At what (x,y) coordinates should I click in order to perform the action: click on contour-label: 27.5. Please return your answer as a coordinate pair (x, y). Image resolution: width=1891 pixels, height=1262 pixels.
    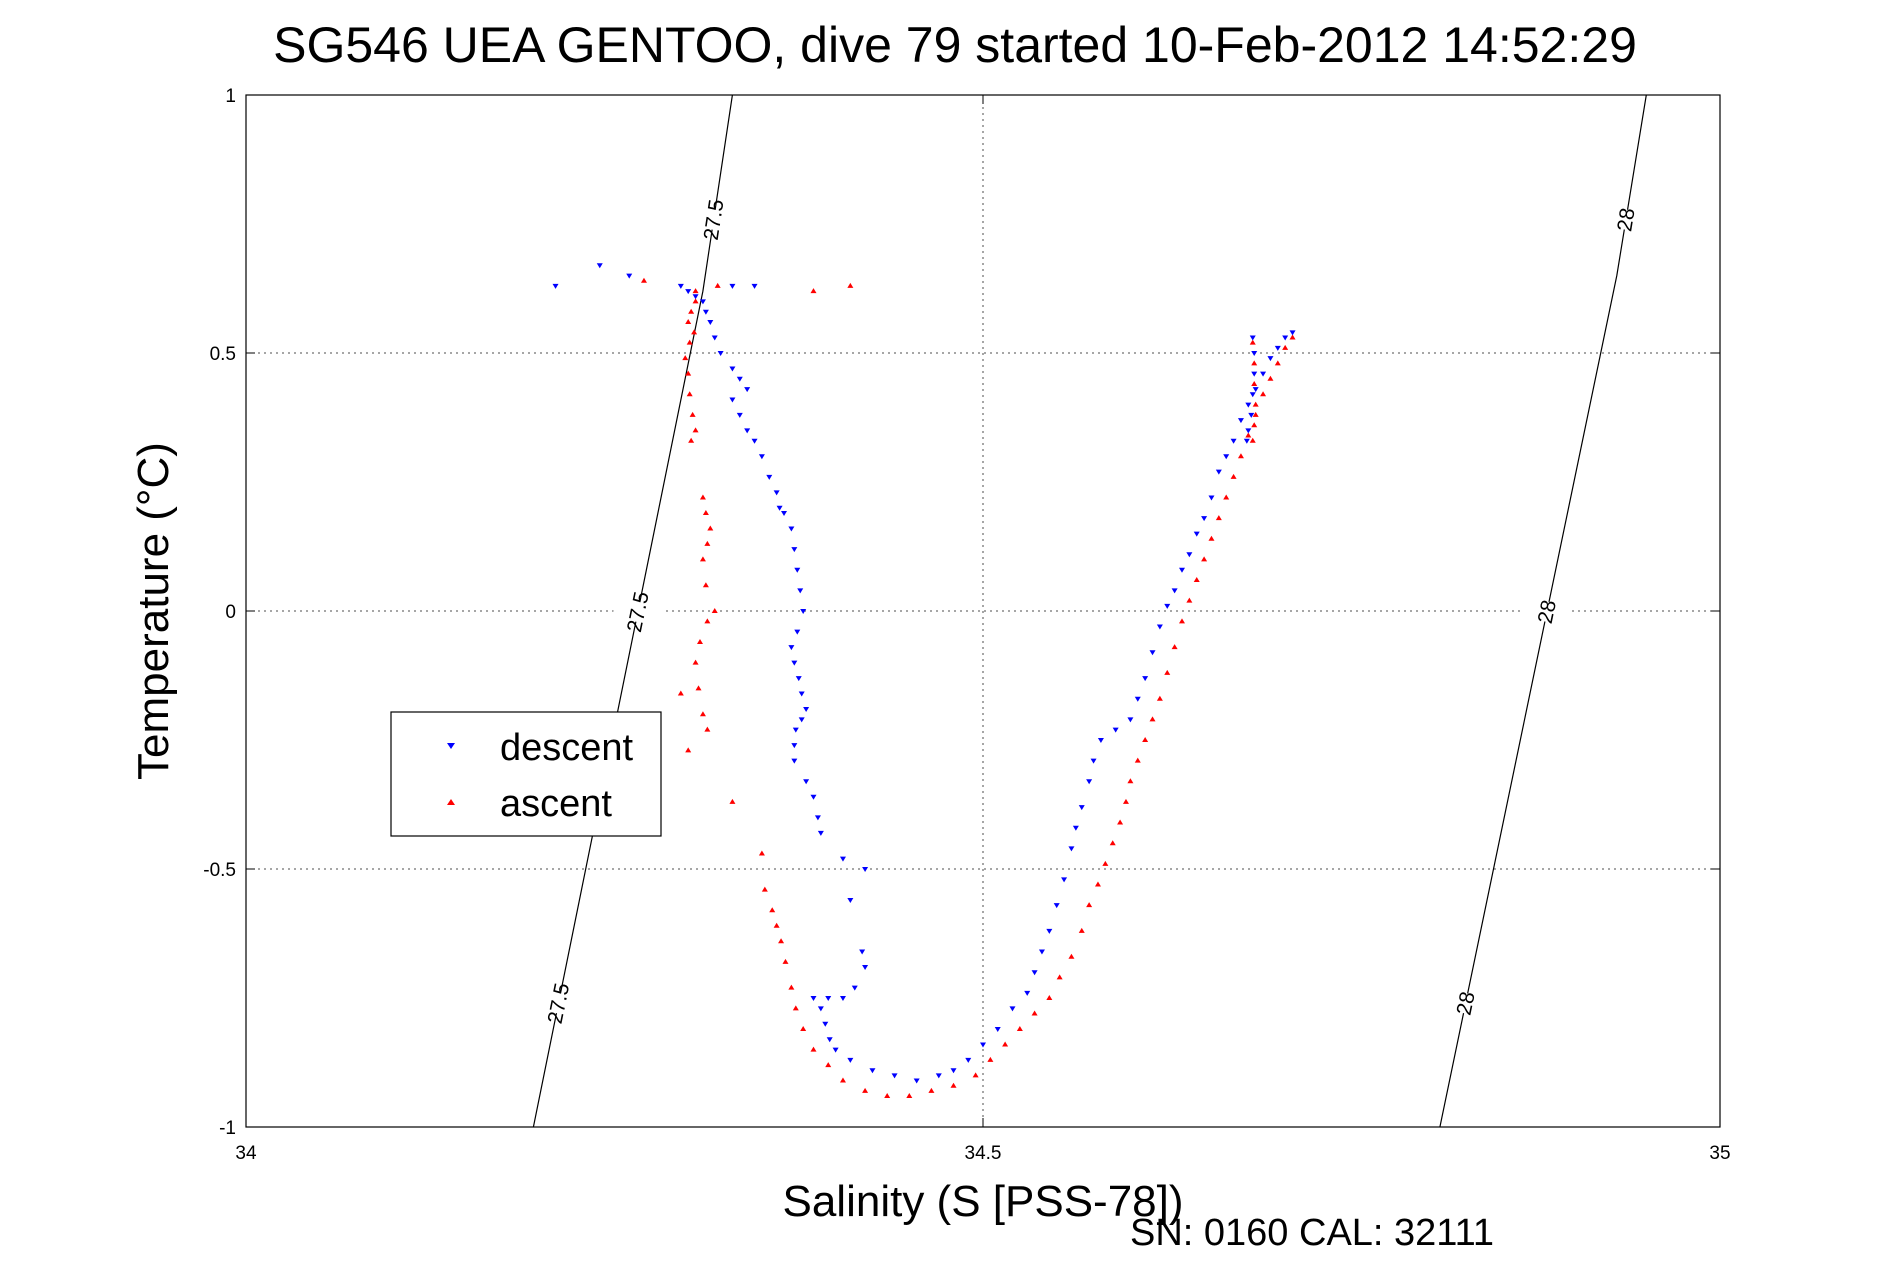
    Looking at the image, I should click on (714, 220).